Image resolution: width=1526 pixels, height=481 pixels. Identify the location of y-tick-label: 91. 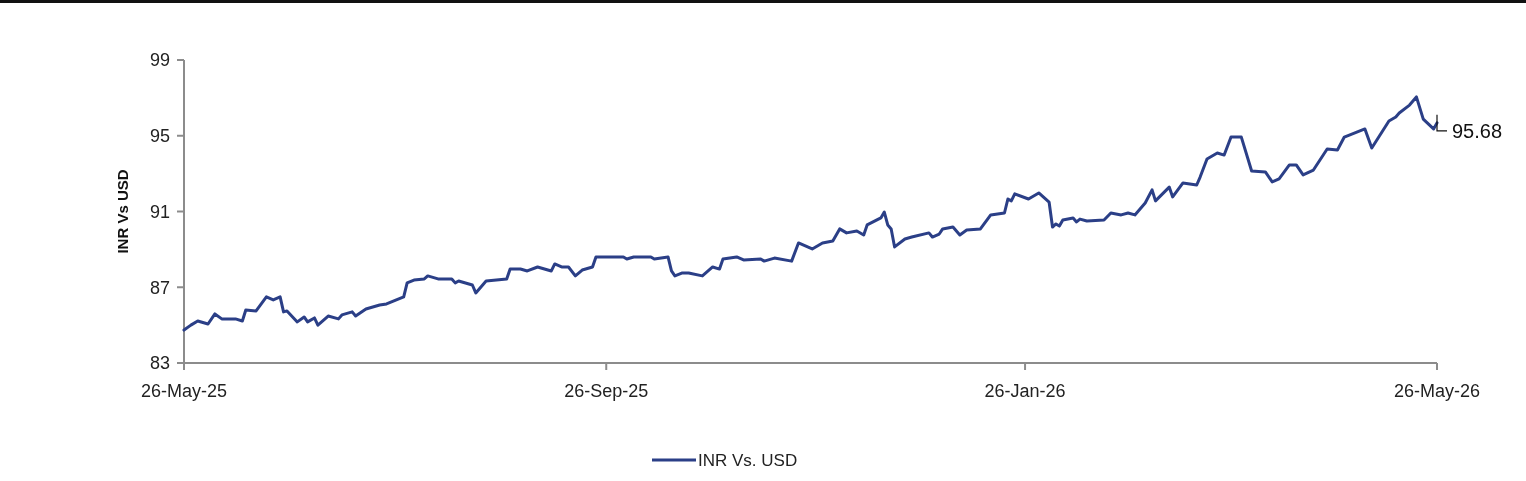
(159, 211).